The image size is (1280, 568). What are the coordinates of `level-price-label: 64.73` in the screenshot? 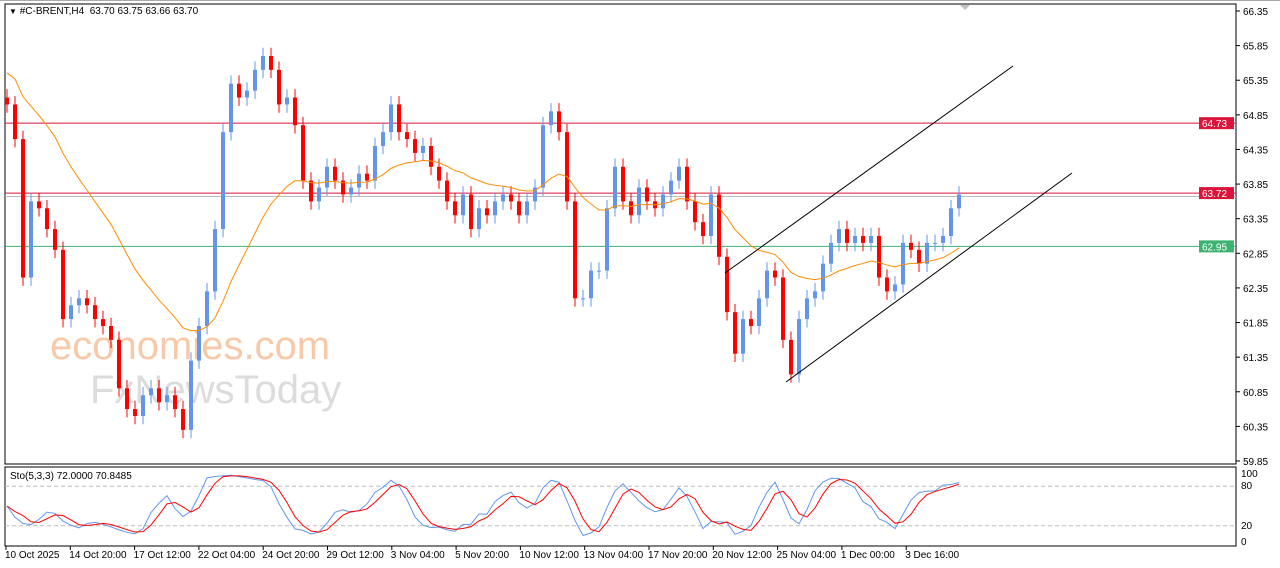 It's located at (1214, 124).